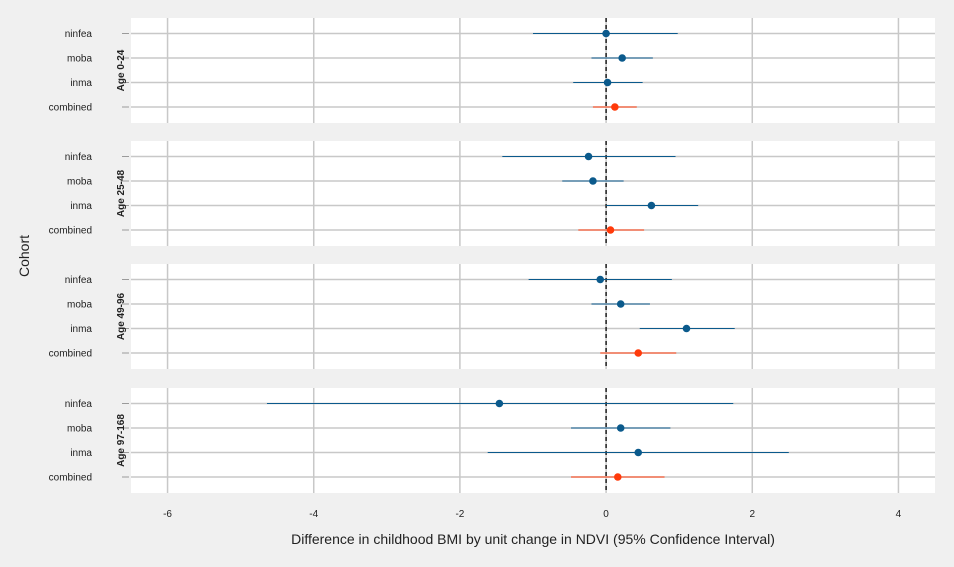 The width and height of the screenshot is (954, 567). I want to click on x-tick-label: -4, so click(313, 514).